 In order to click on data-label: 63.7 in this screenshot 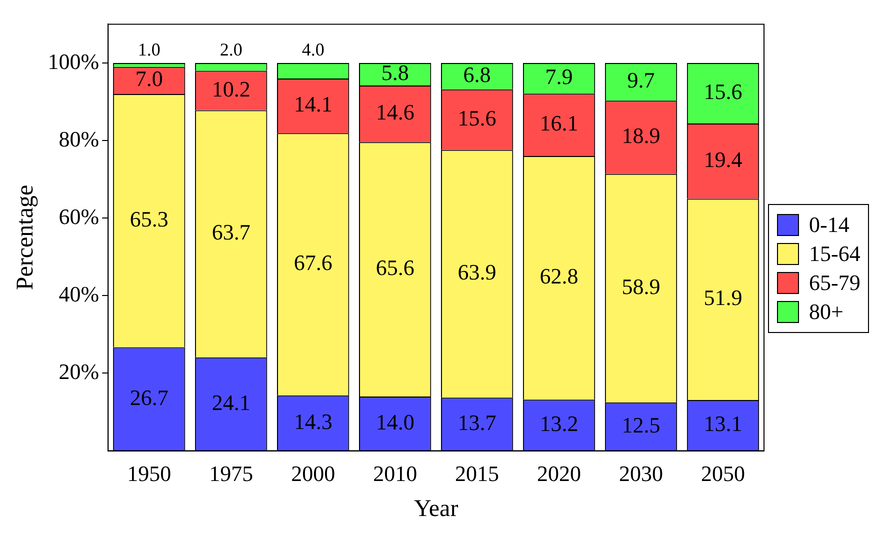, I will do `click(231, 232)`.